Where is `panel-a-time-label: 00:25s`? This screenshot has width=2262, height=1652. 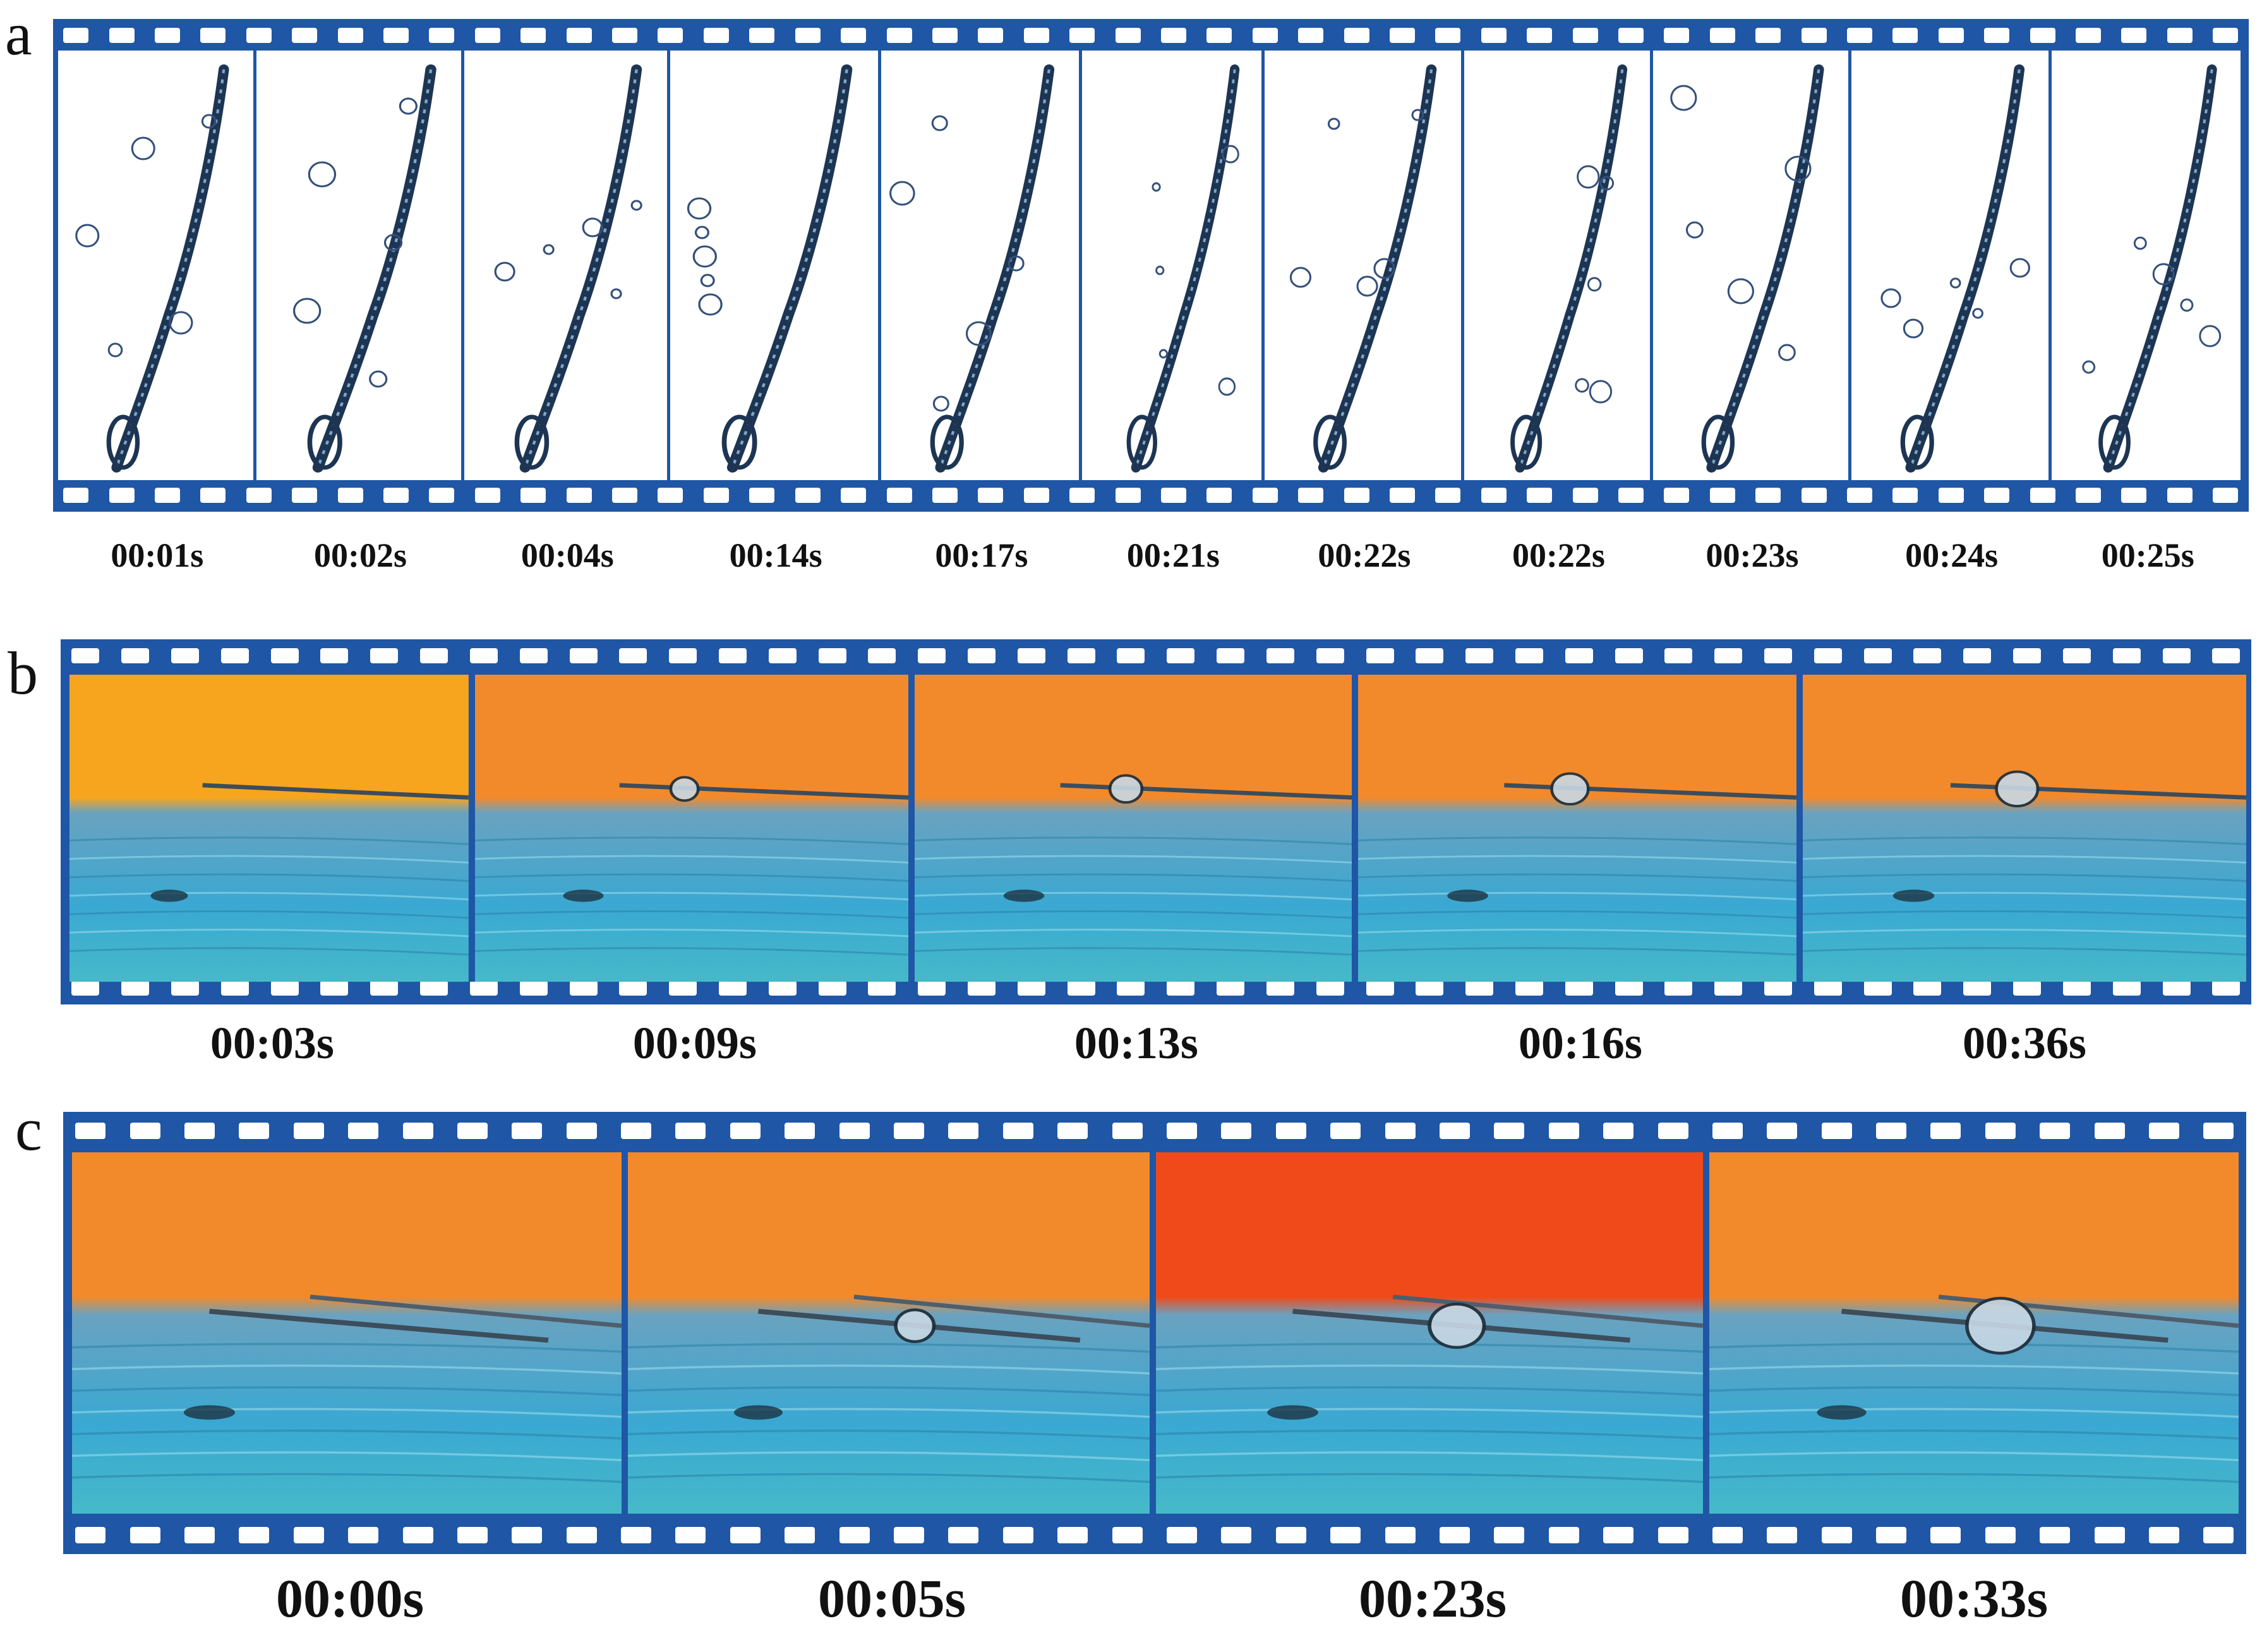 panel-a-time-label: 00:25s is located at coordinates (2147, 555).